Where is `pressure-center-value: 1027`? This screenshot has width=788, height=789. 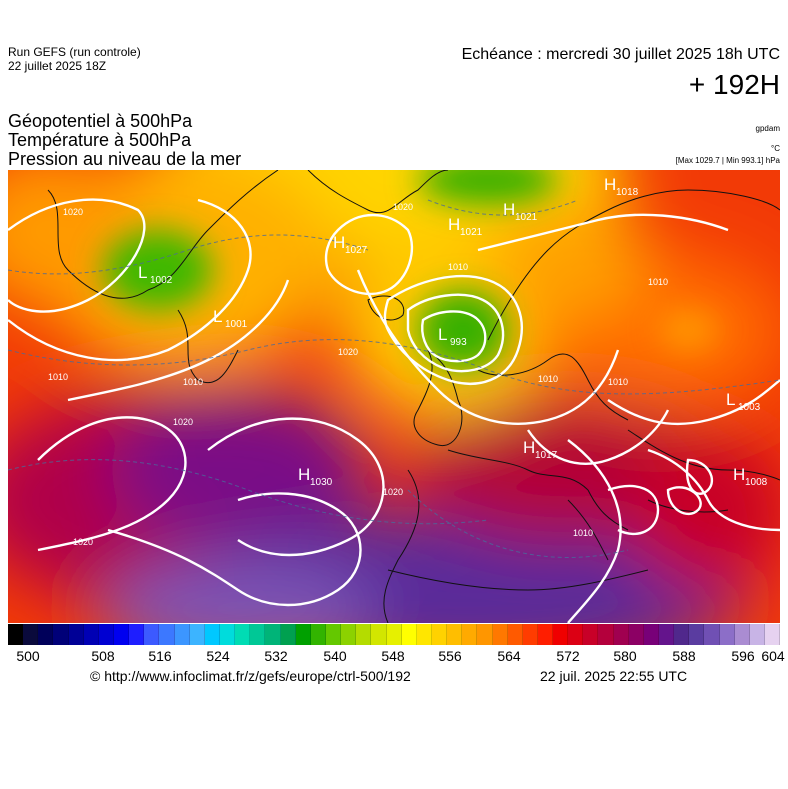 pressure-center-value: 1027 is located at coordinates (356, 250).